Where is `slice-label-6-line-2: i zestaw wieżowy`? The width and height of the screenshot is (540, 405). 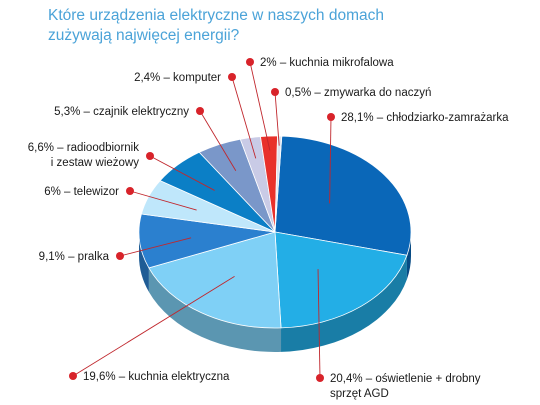 slice-label-6-line-2: i zestaw wieżowy is located at coordinates (95, 163).